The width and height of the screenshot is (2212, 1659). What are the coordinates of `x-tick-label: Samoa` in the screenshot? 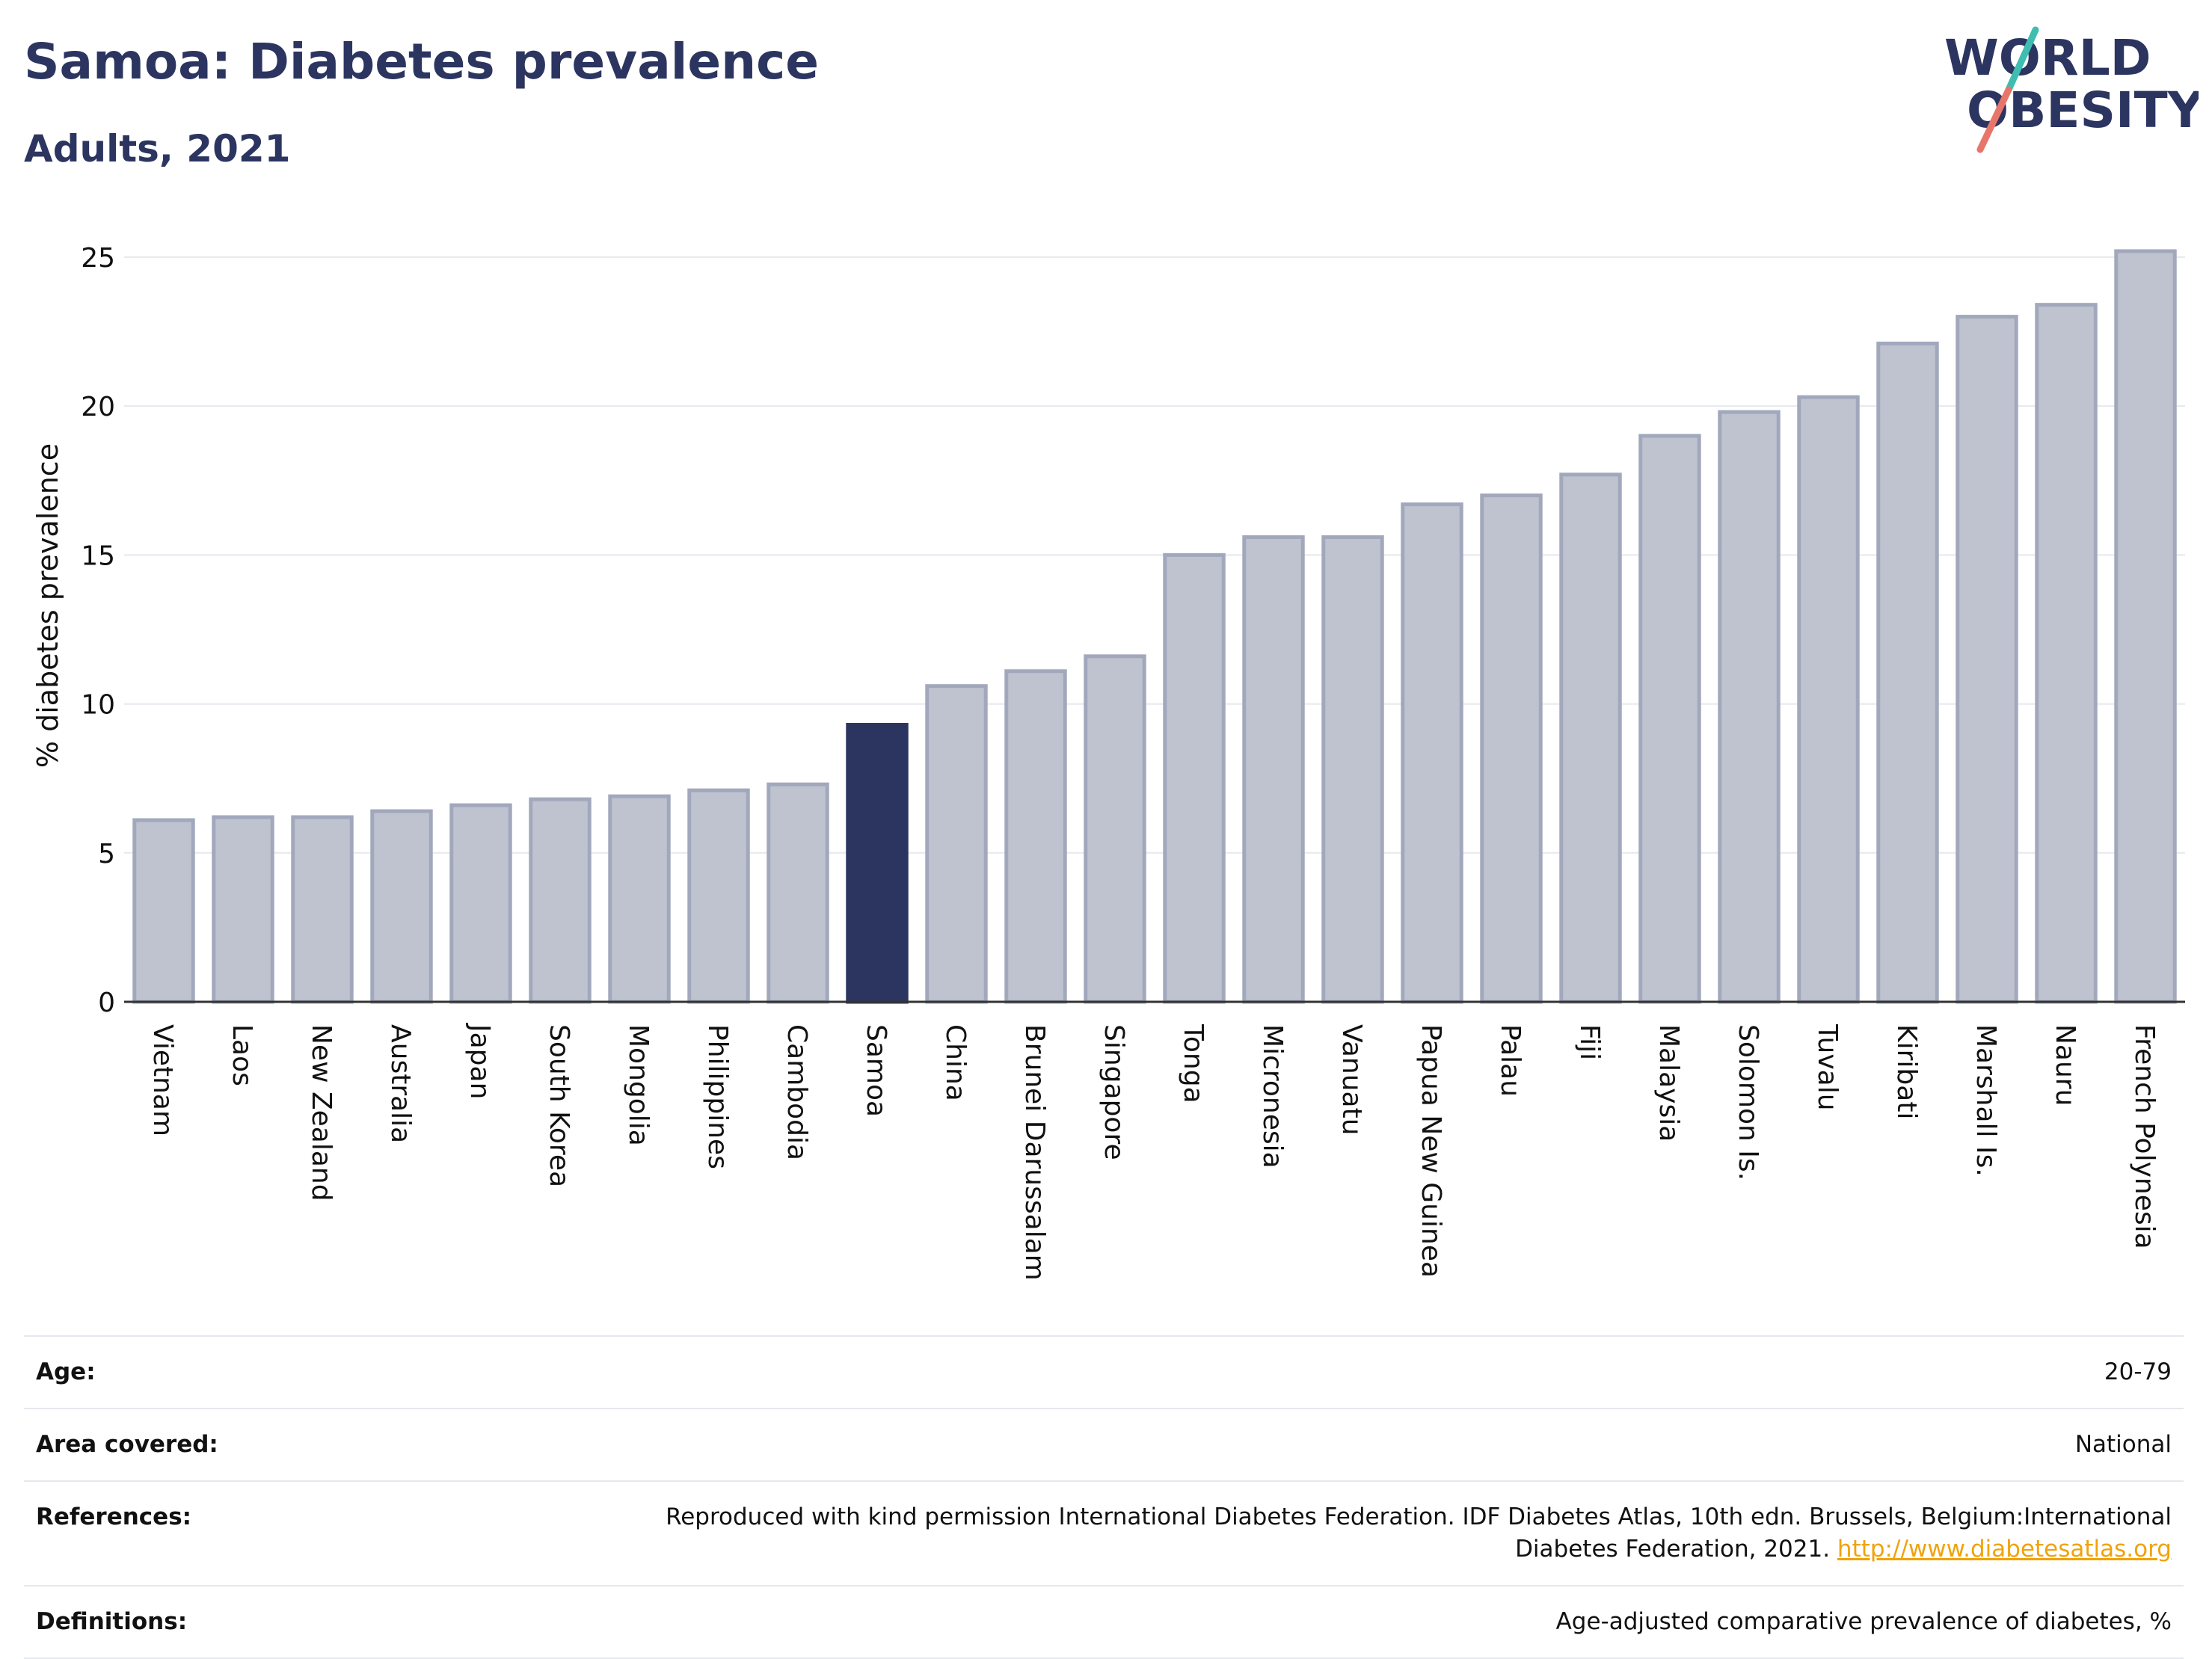 It's located at (876, 1071).